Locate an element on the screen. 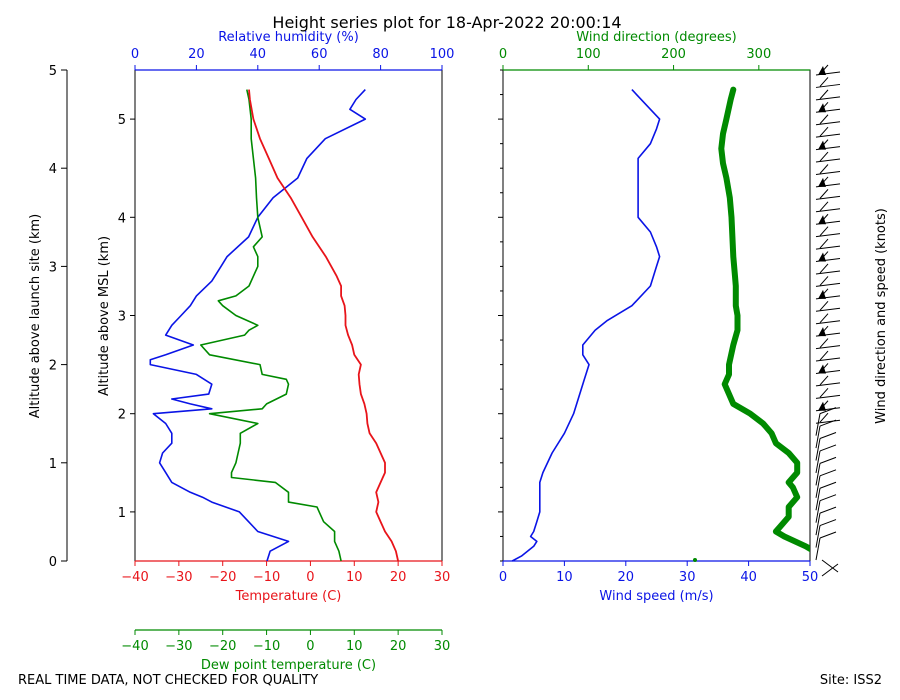  wind-speed-tick-label: 50 is located at coordinates (810, 577).